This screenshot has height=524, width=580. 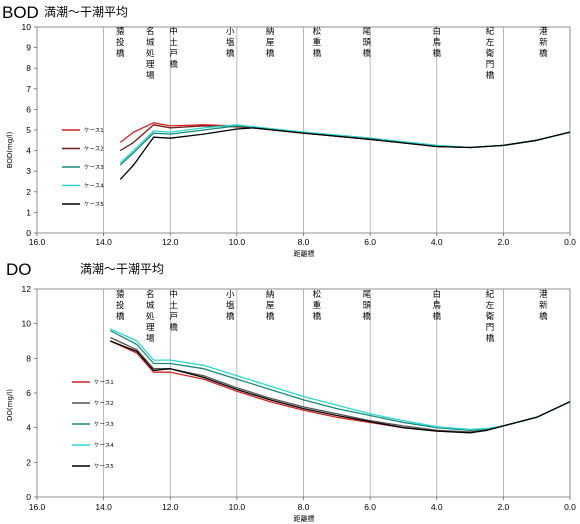 I want to click on bod-series, so click(x=345, y=151).